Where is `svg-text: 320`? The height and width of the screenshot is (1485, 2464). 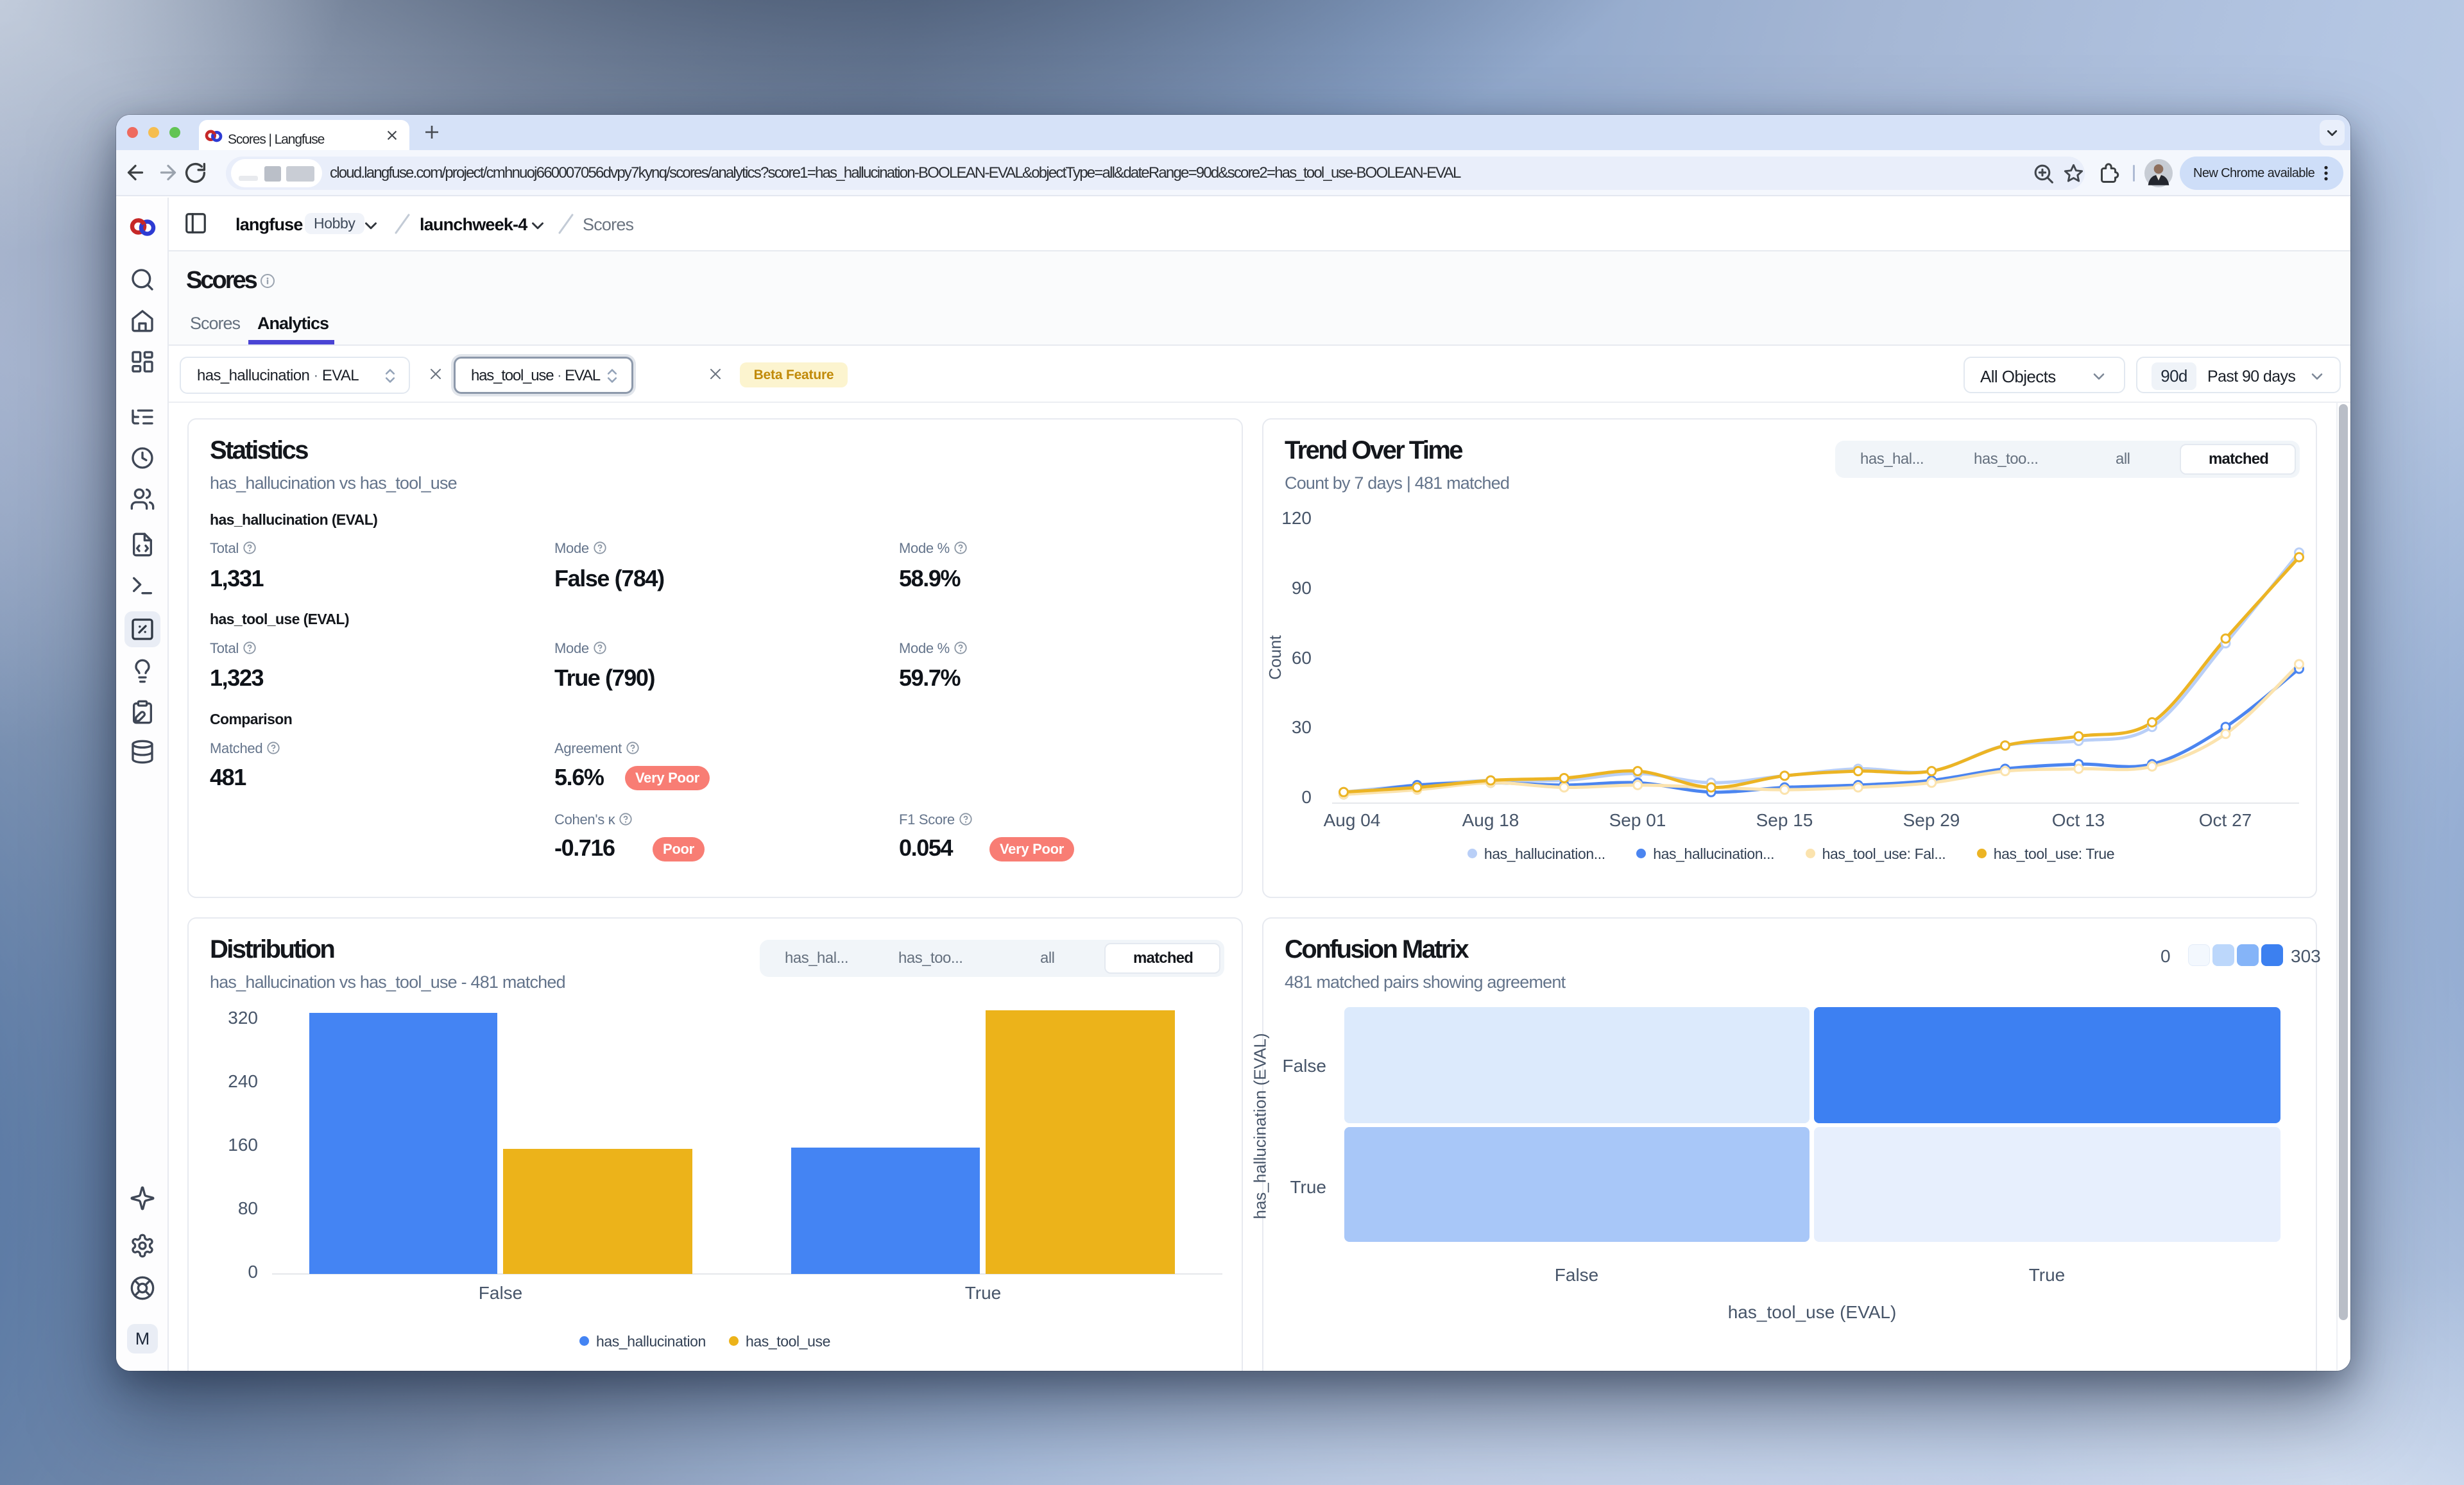
svg-text: 320 is located at coordinates (243, 1018).